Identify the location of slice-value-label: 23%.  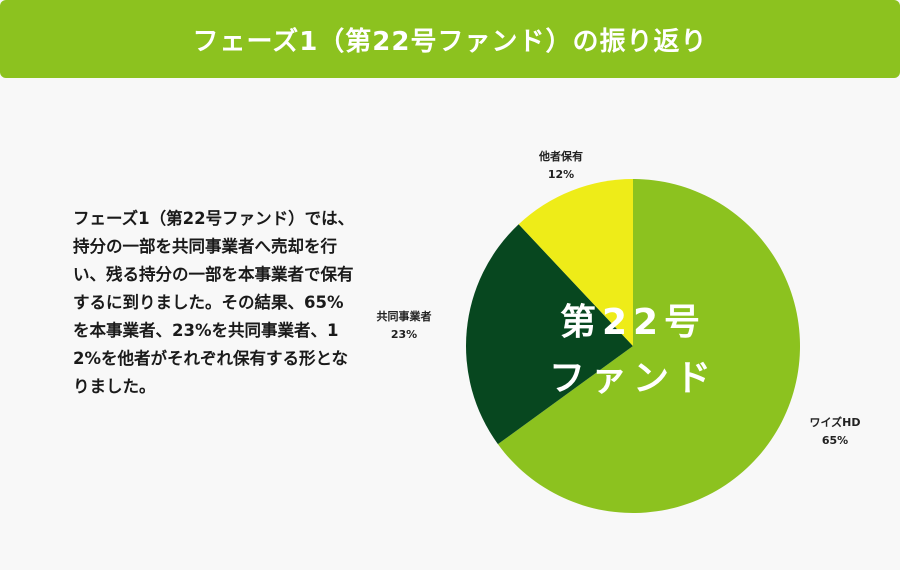
(404, 334).